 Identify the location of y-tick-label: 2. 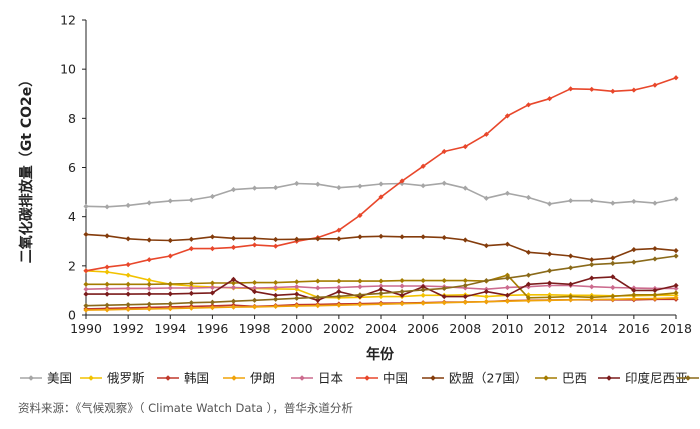
(72, 265).